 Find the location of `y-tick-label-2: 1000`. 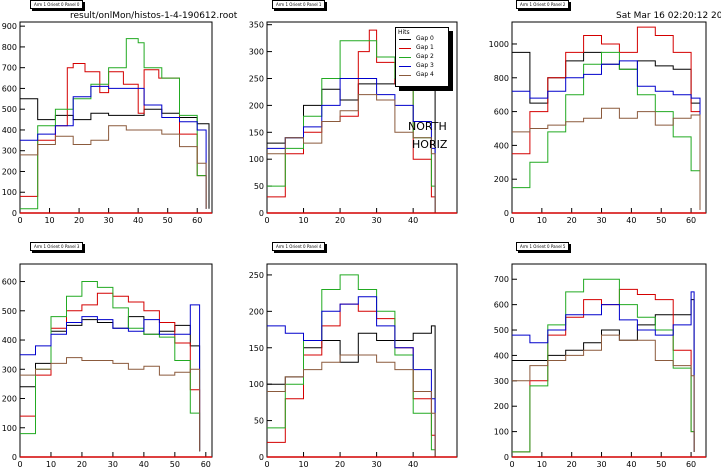

y-tick-label-2: 1000 is located at coordinates (499, 44).